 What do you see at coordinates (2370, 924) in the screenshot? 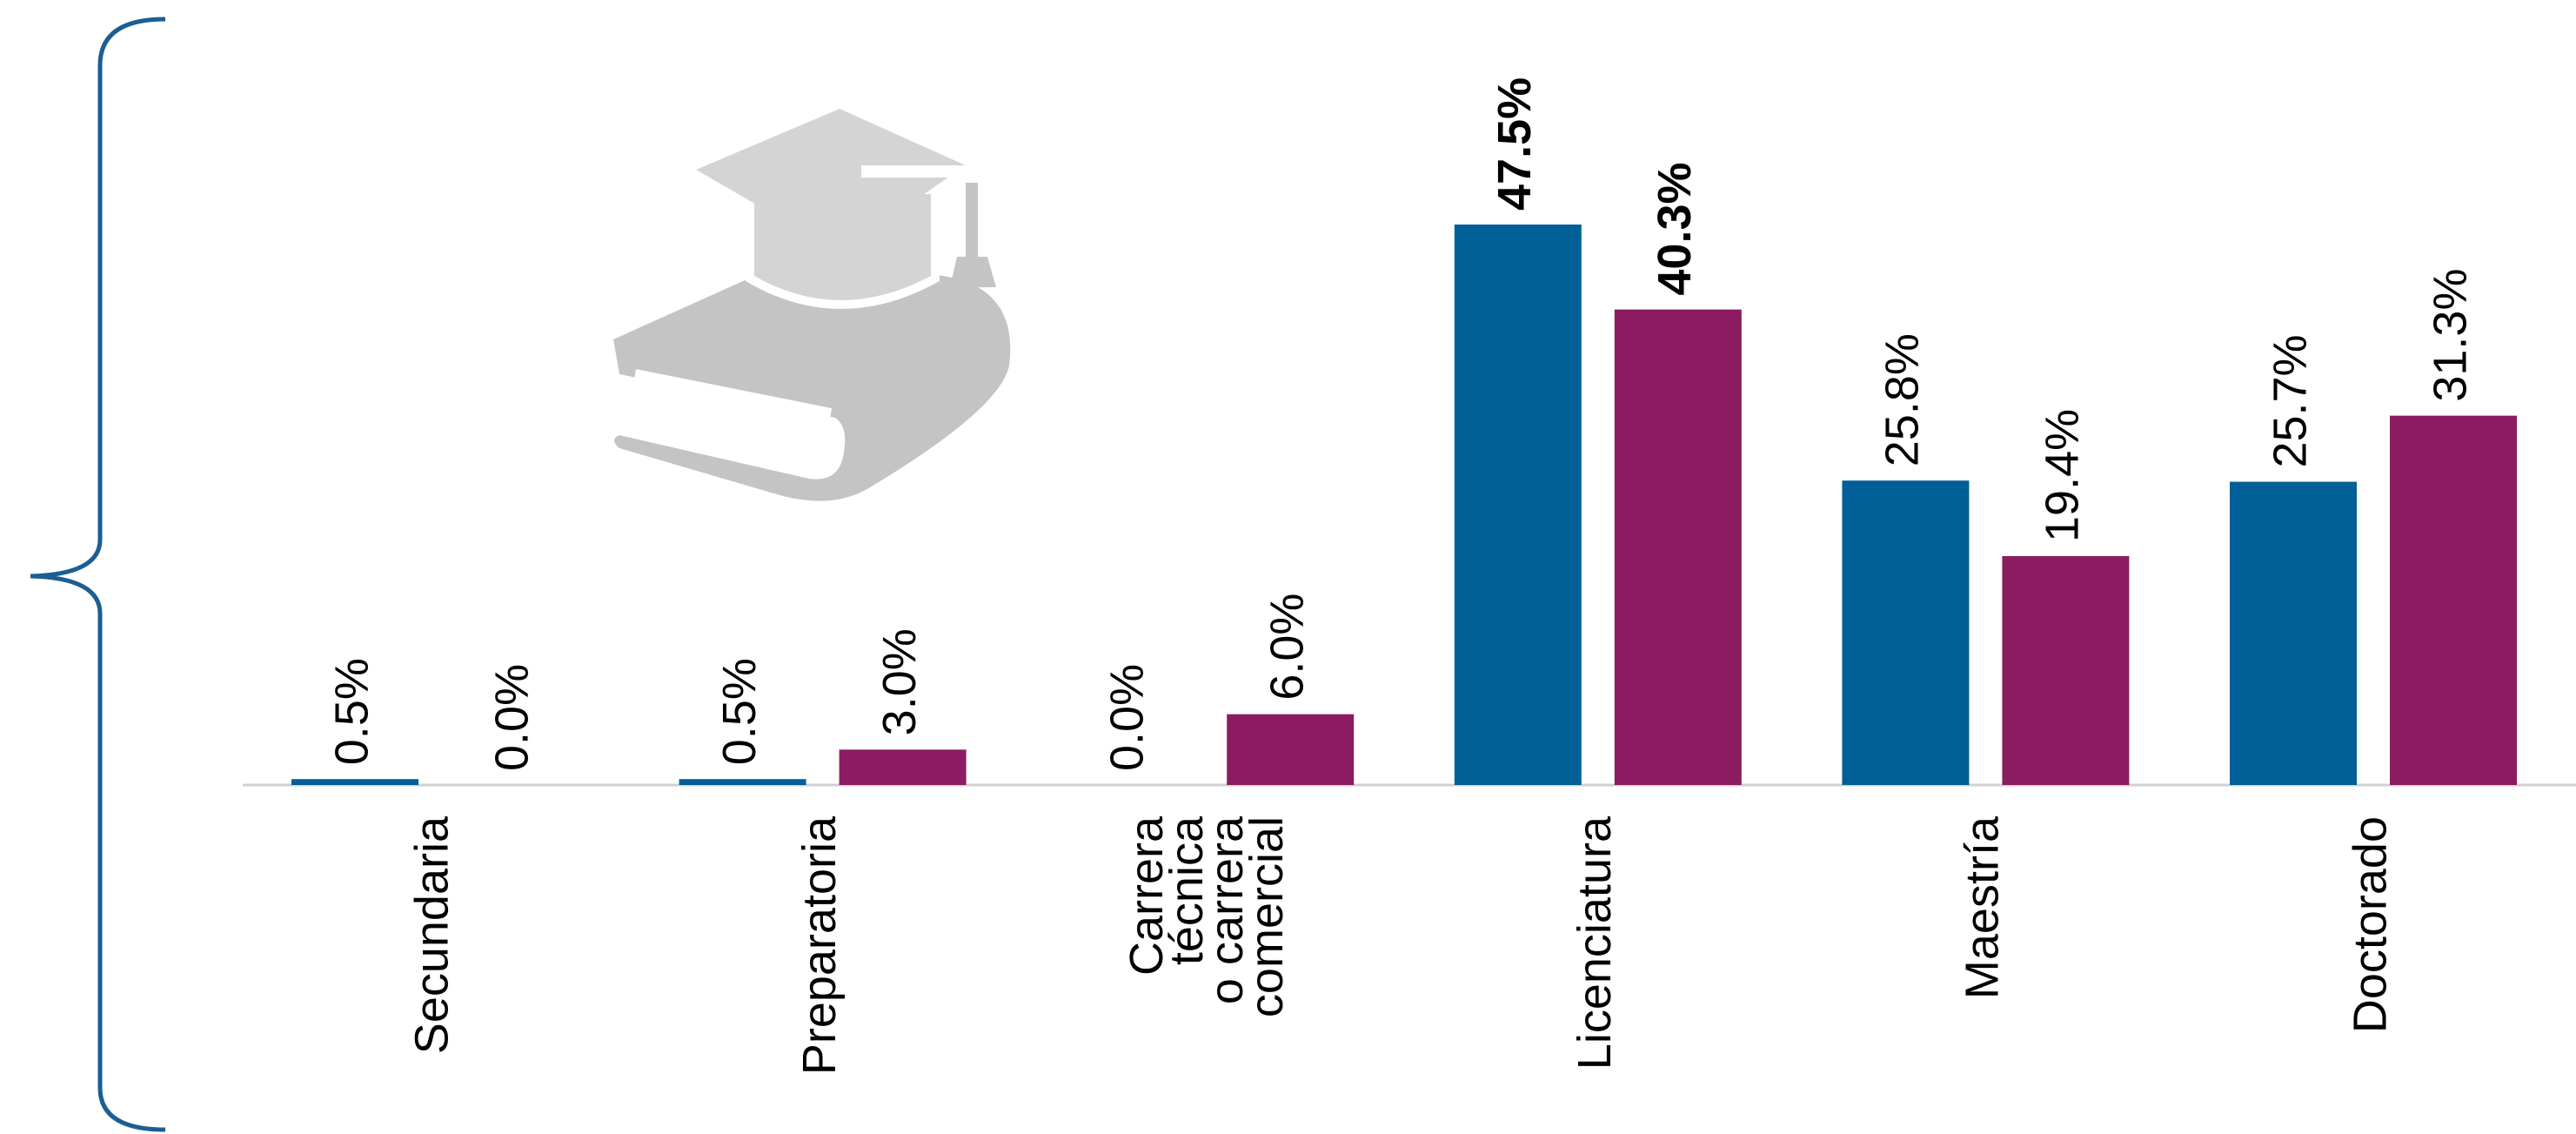
I see `x-tick-label: Doctorado` at bounding box center [2370, 924].